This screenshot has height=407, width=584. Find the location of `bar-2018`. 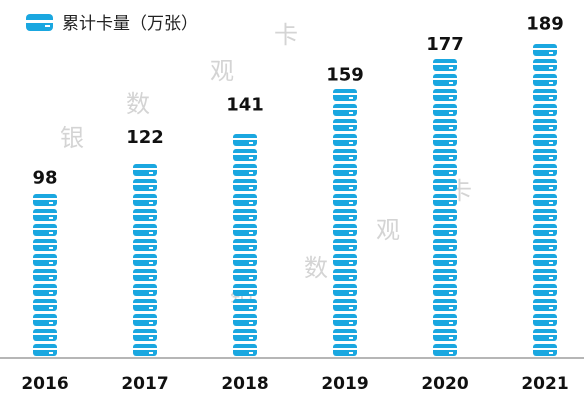

bar-2018 is located at coordinates (245, 245).